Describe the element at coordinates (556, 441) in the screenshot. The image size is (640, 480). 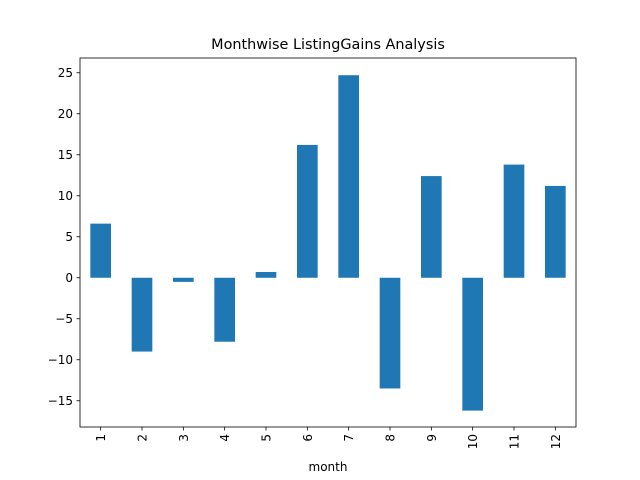
I see `x-tick-label: 12` at that location.